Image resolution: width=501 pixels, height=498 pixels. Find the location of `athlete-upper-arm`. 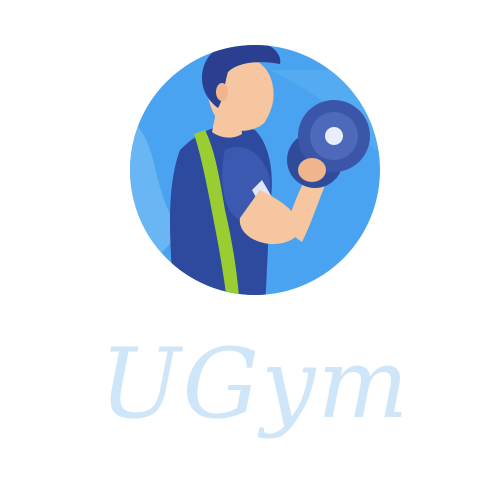

athlete-upper-arm is located at coordinates (270, 217).